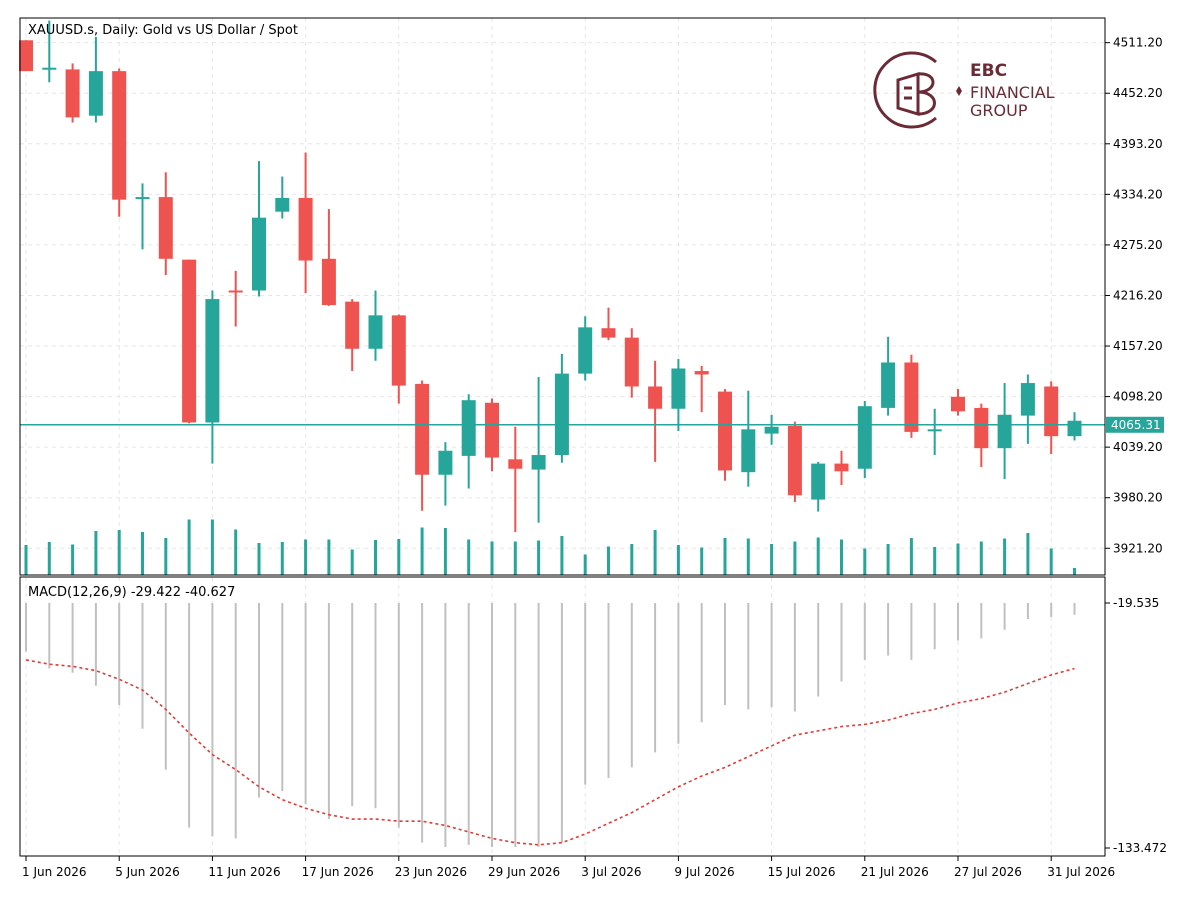  What do you see at coordinates (802, 872) in the screenshot?
I see `time-tick-label: 15 Jul 2026` at bounding box center [802, 872].